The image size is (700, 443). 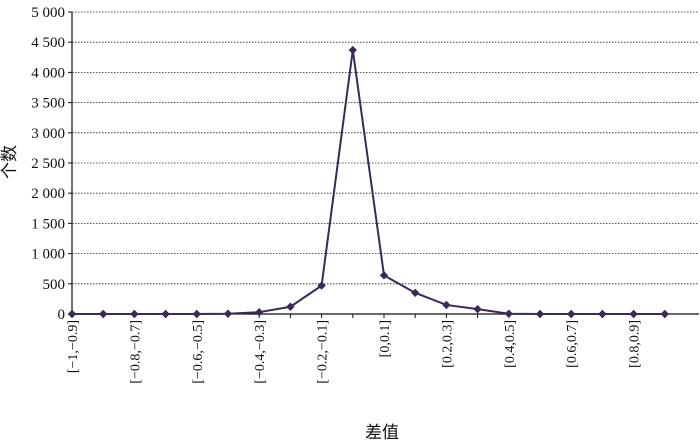 What do you see at coordinates (48, 43) in the screenshot?
I see `y-tick-label: 4 500` at bounding box center [48, 43].